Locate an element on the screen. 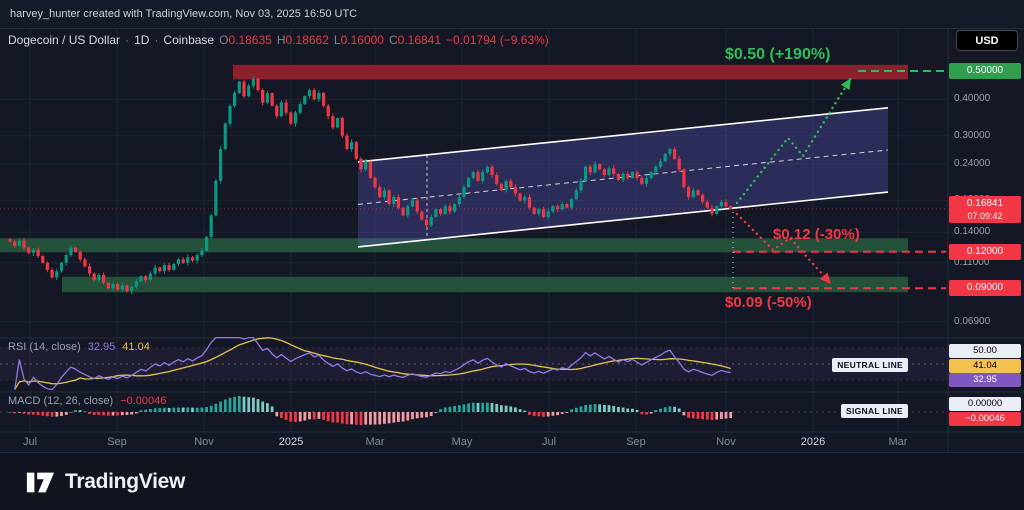  neutral-line-label: NEUTRAL LINE is located at coordinates (870, 365).